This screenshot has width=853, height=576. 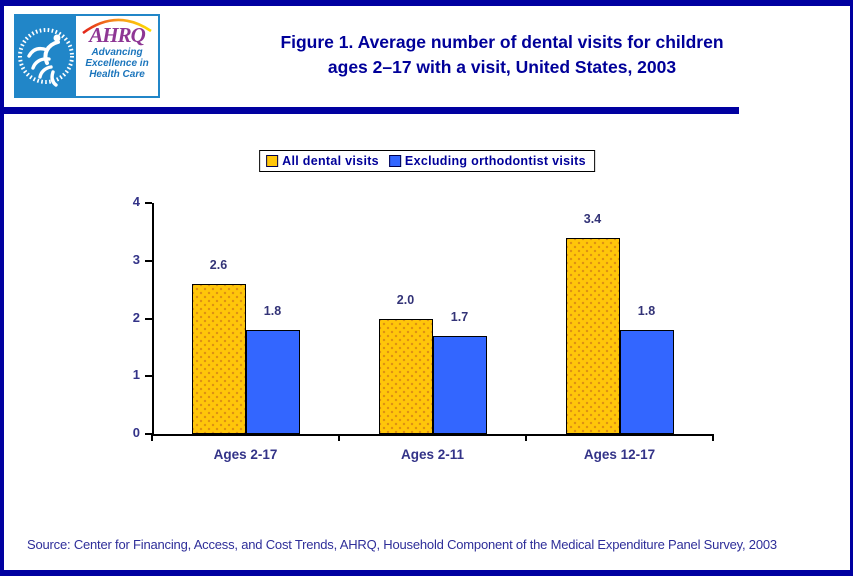 What do you see at coordinates (218, 264) in the screenshot?
I see `bar-value-label: 2.6` at bounding box center [218, 264].